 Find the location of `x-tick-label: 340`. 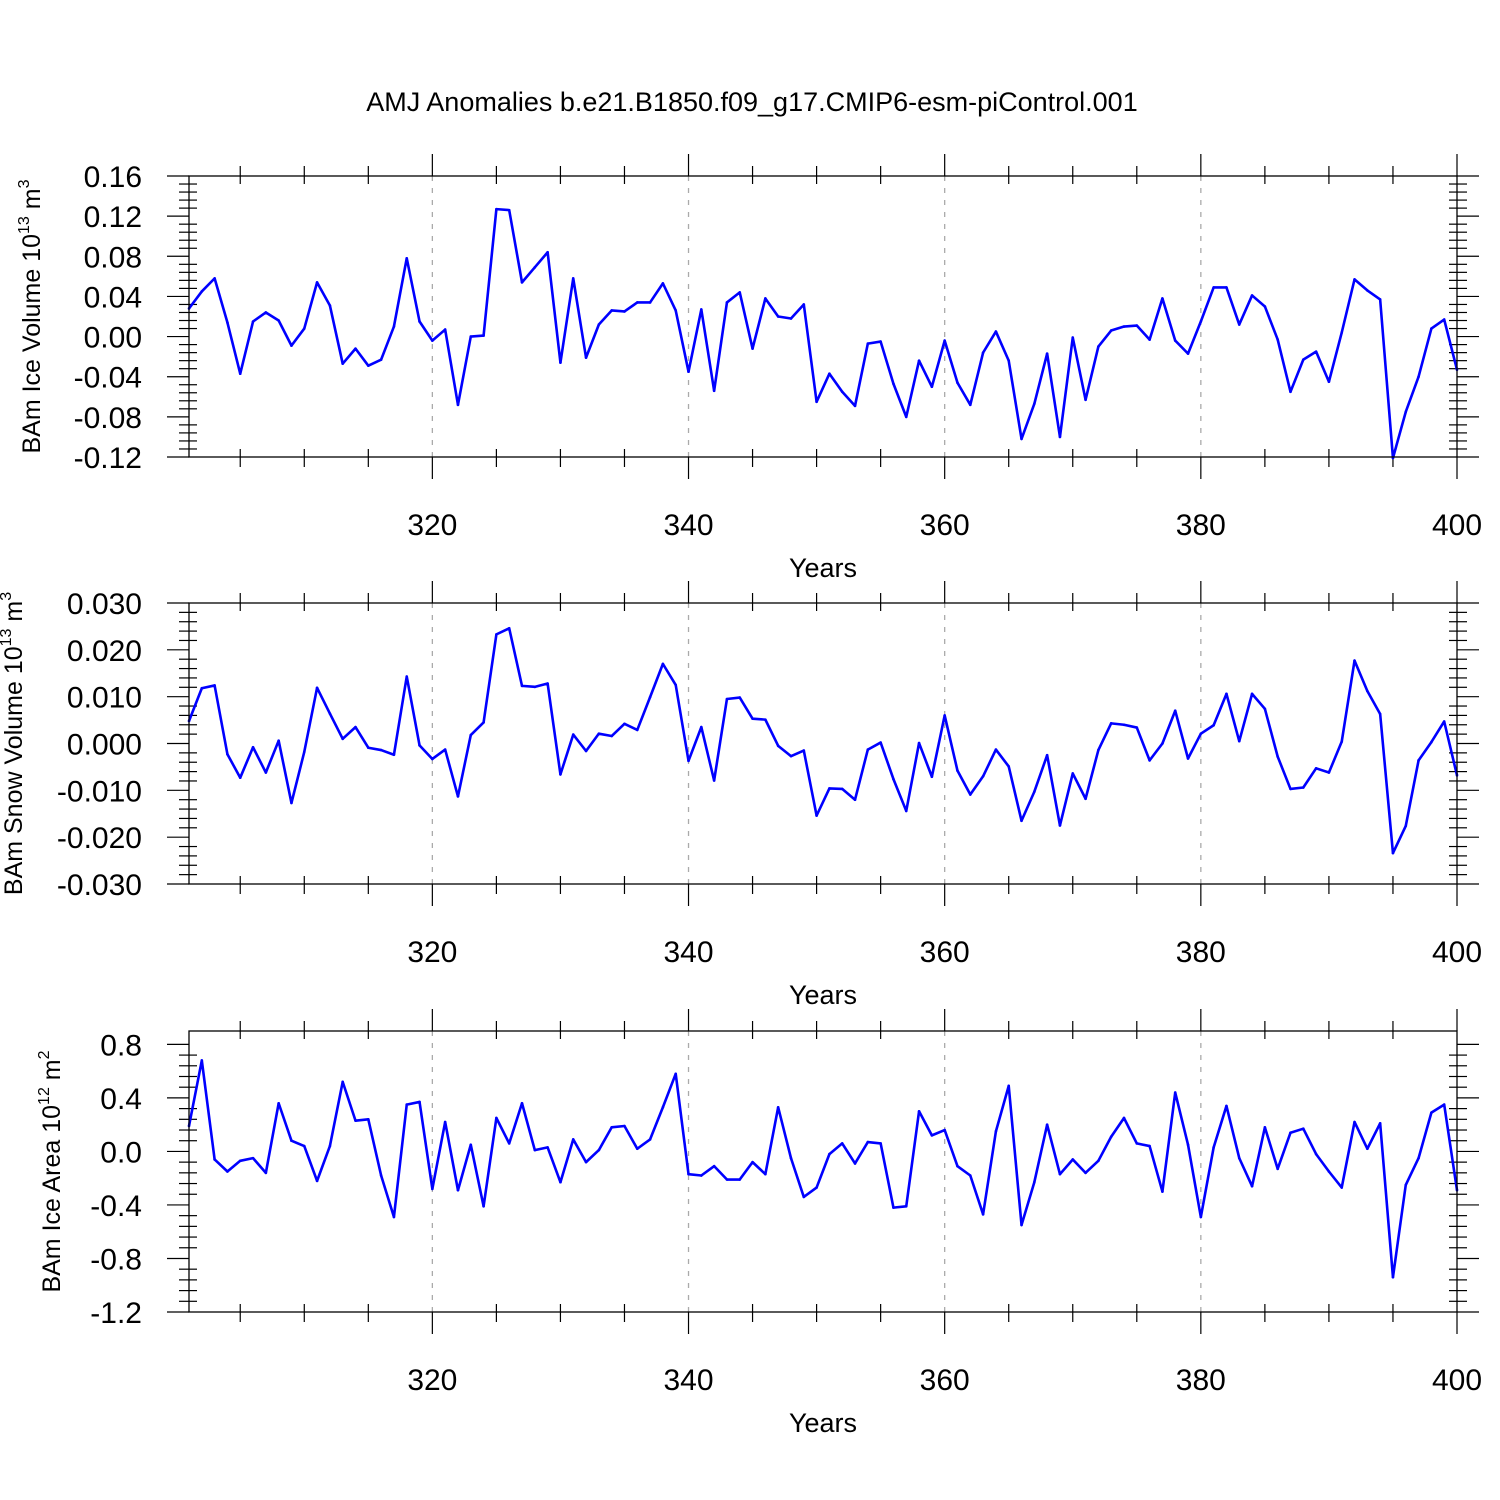

x-tick-label: 340 is located at coordinates (688, 525).